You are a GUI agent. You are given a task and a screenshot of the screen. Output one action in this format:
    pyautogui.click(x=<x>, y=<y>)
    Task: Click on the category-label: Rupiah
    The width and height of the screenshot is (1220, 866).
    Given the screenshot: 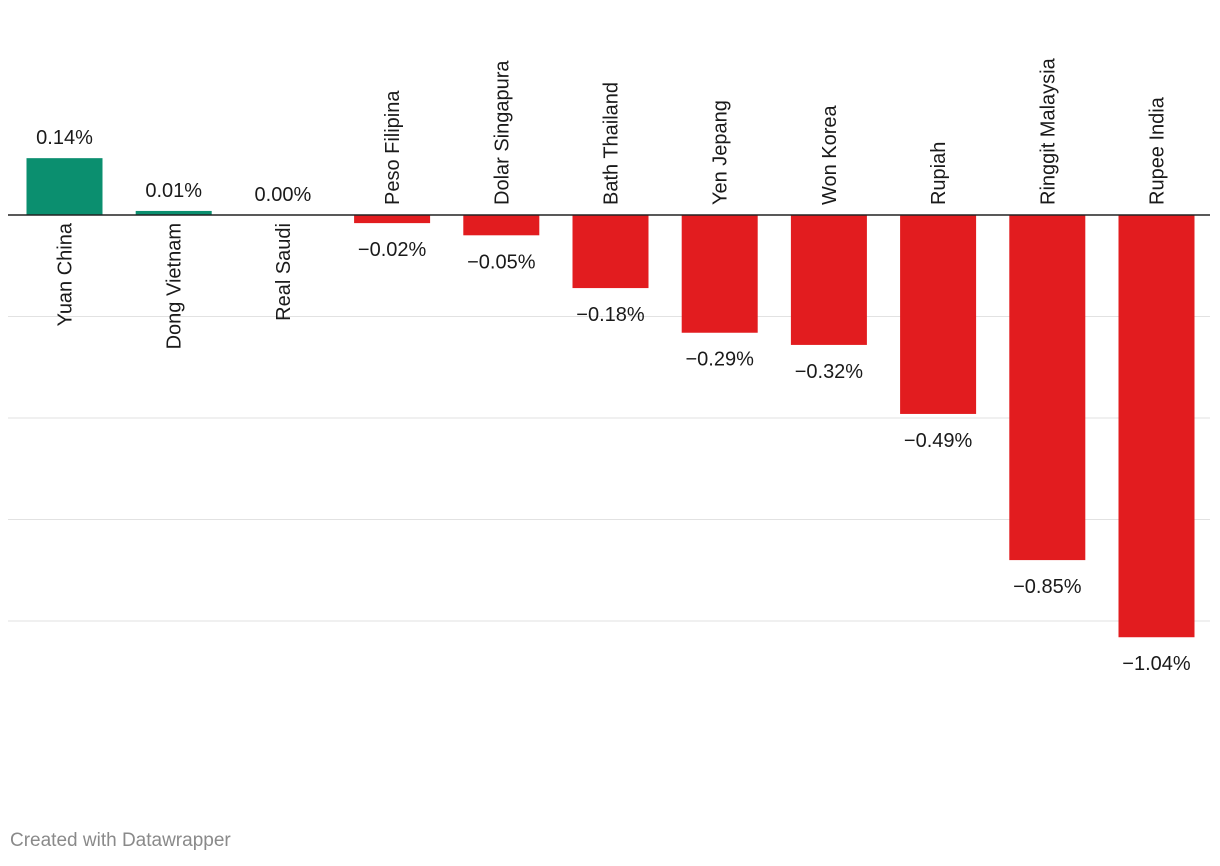 What is the action you would take?
    pyautogui.click(x=939, y=173)
    